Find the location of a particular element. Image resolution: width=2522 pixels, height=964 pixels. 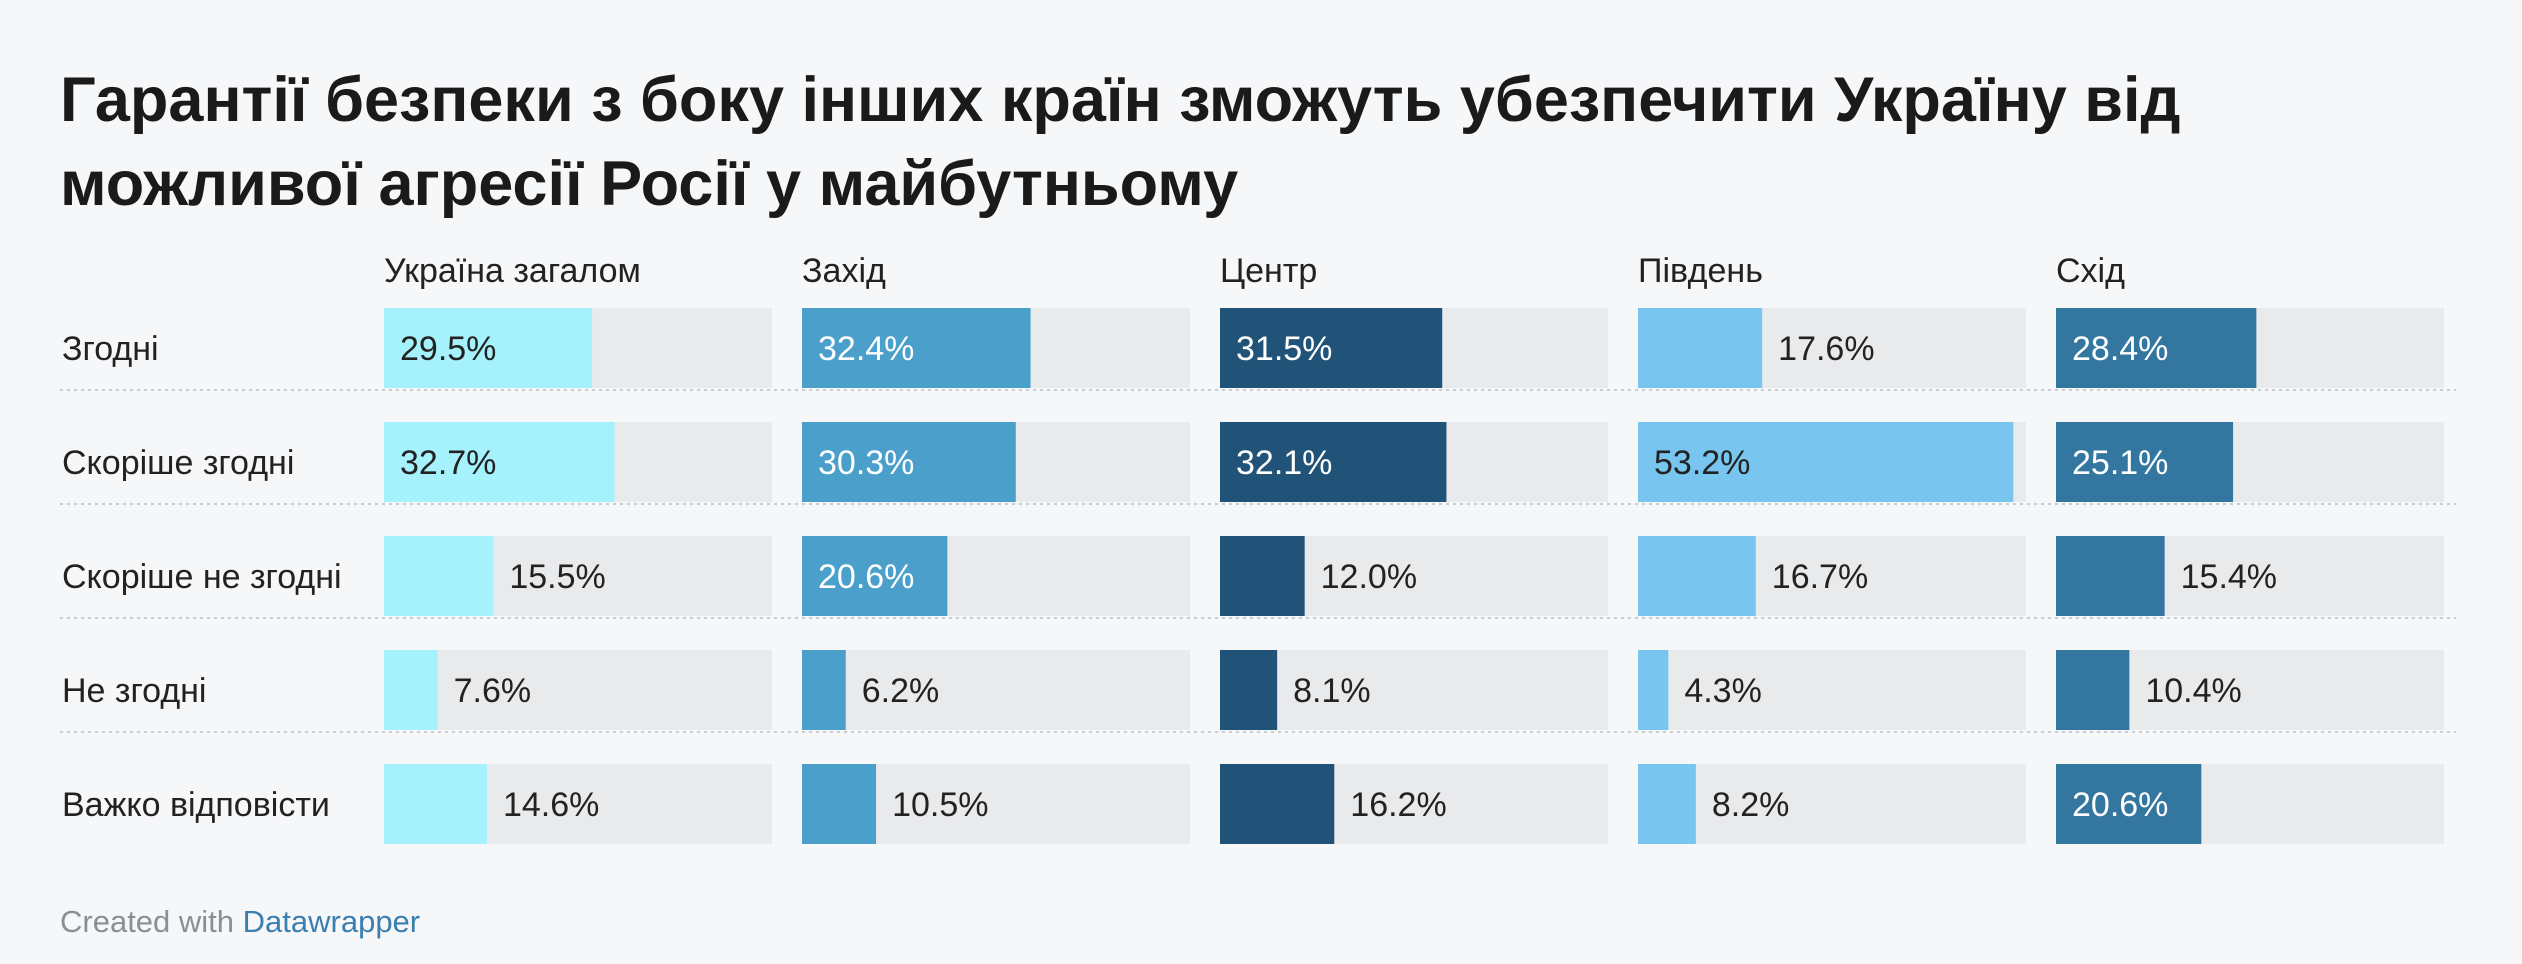

row-label: Не згодні is located at coordinates (134, 691).